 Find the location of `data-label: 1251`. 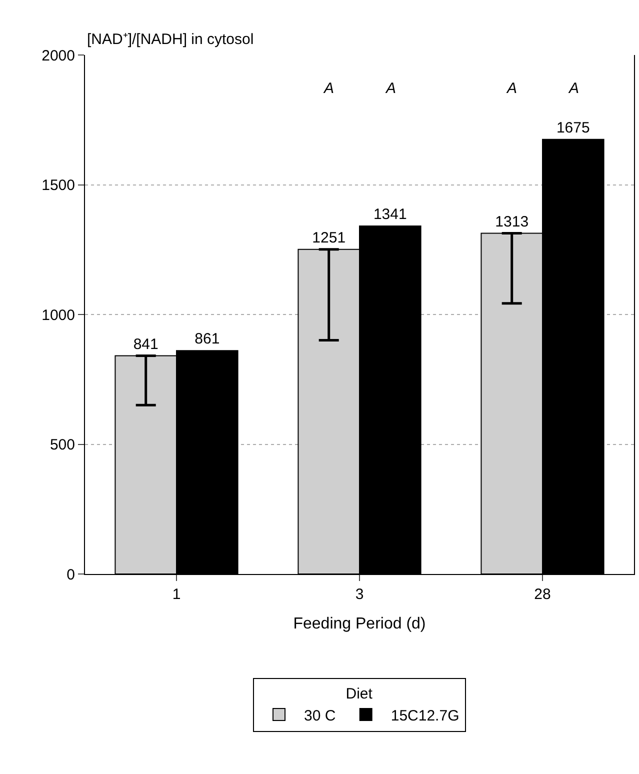

data-label: 1251 is located at coordinates (329, 237).